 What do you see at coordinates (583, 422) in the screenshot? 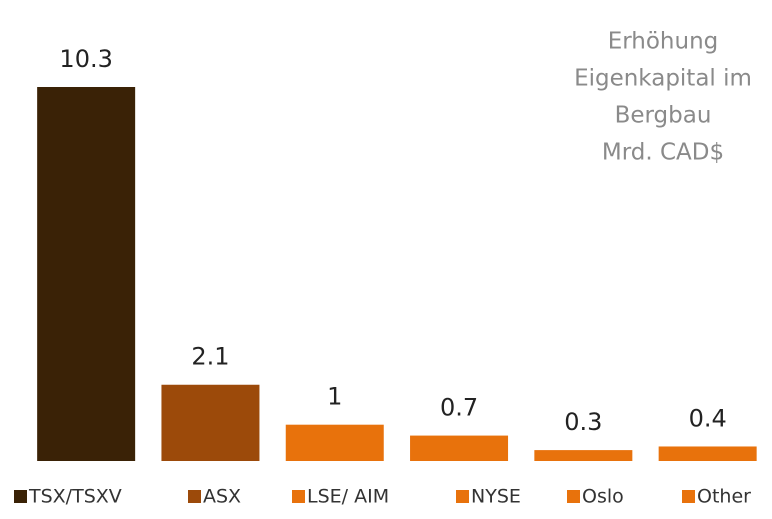
I see `data-label: 0.3` at bounding box center [583, 422].